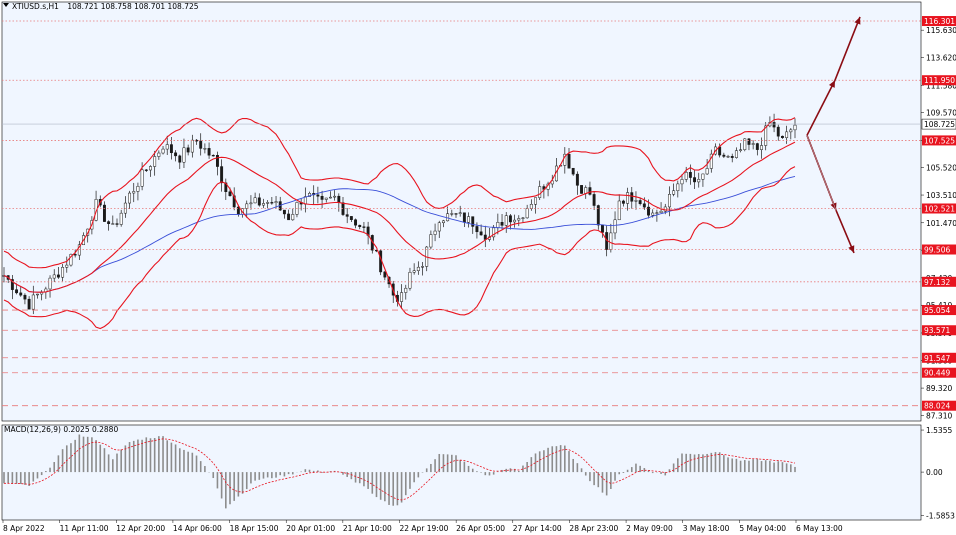 Image resolution: width=956 pixels, height=535 pixels. I want to click on level-label-6: 97.132, so click(937, 282).